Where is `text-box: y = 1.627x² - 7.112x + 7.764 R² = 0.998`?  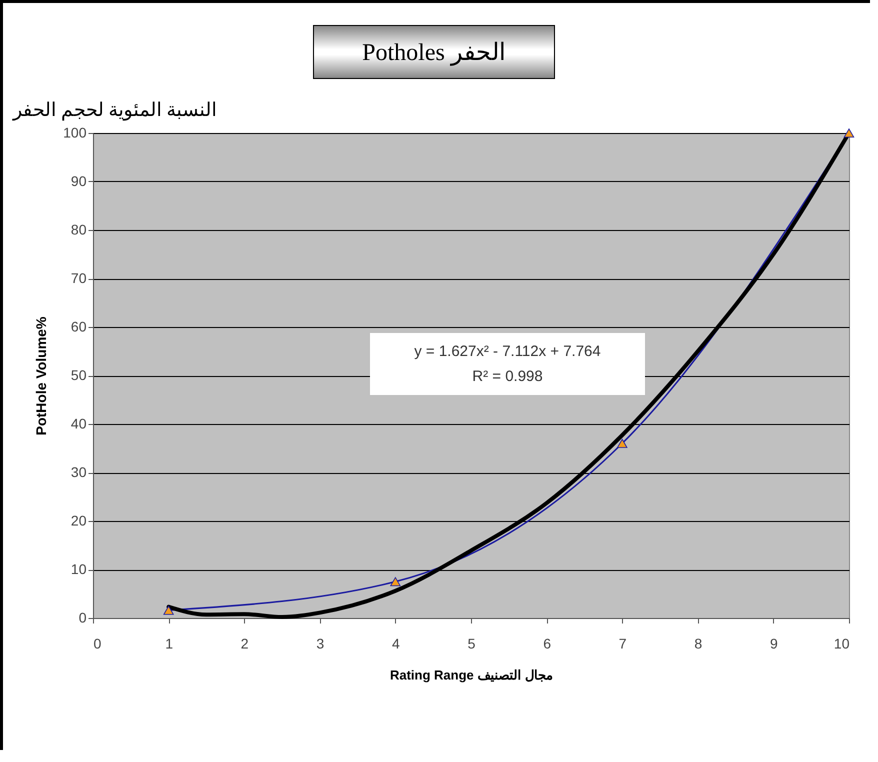
text-box: y = 1.627x² - 7.112x + 7.764 R² = 0.998 is located at coordinates (507, 364).